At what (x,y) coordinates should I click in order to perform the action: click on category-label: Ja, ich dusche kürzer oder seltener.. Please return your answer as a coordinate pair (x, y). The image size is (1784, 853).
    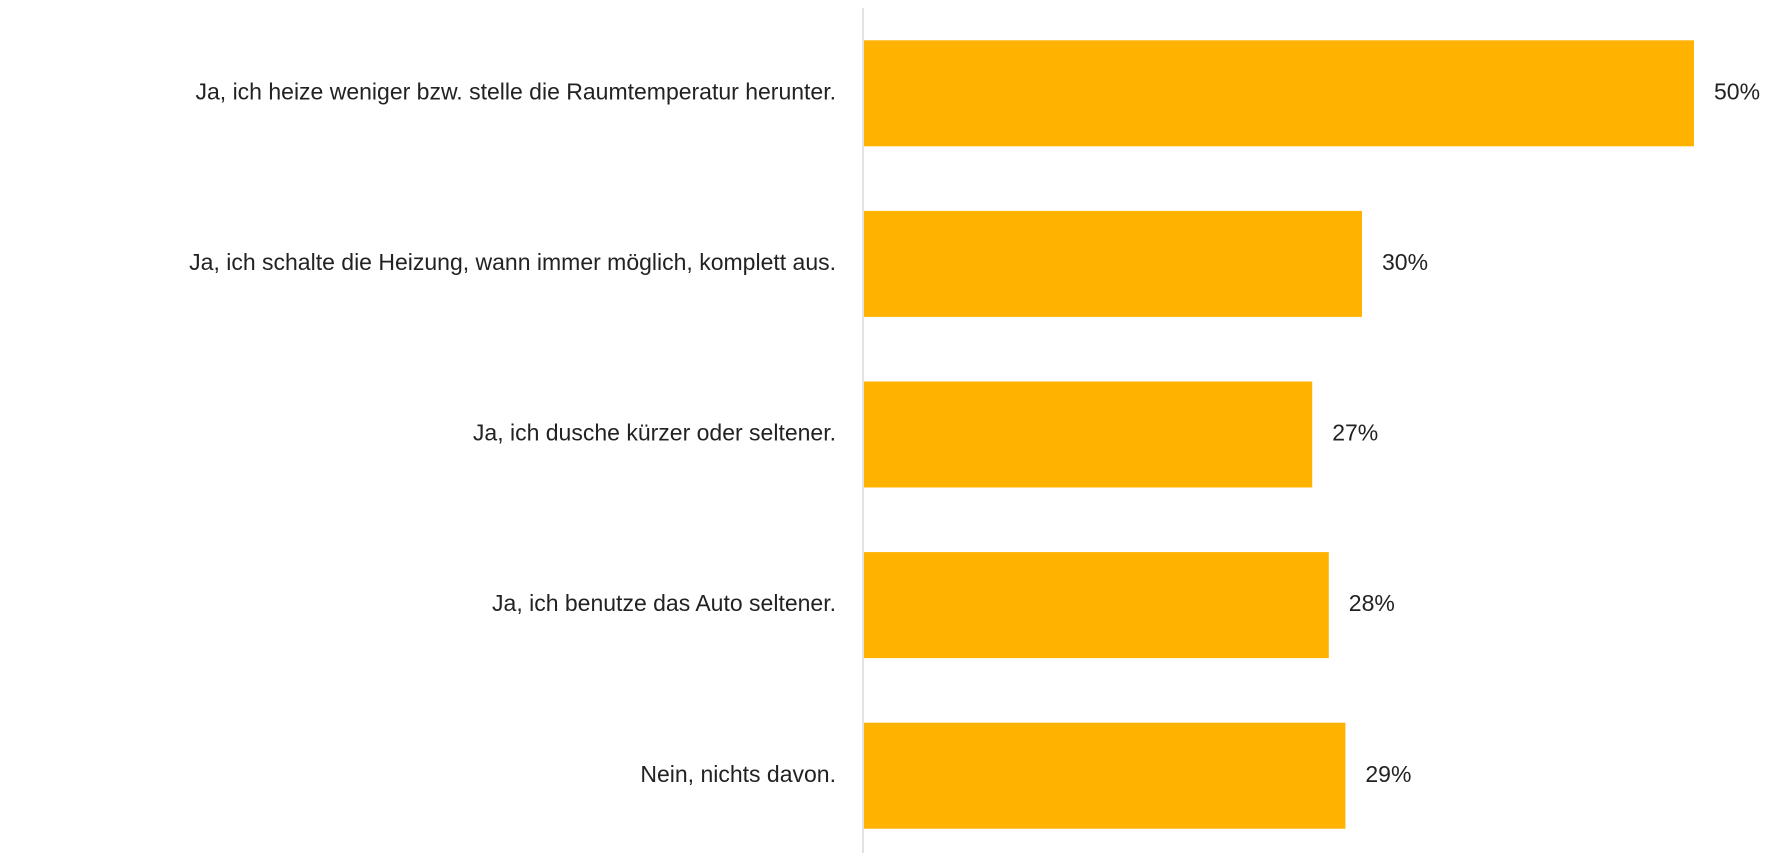
    Looking at the image, I should click on (654, 433).